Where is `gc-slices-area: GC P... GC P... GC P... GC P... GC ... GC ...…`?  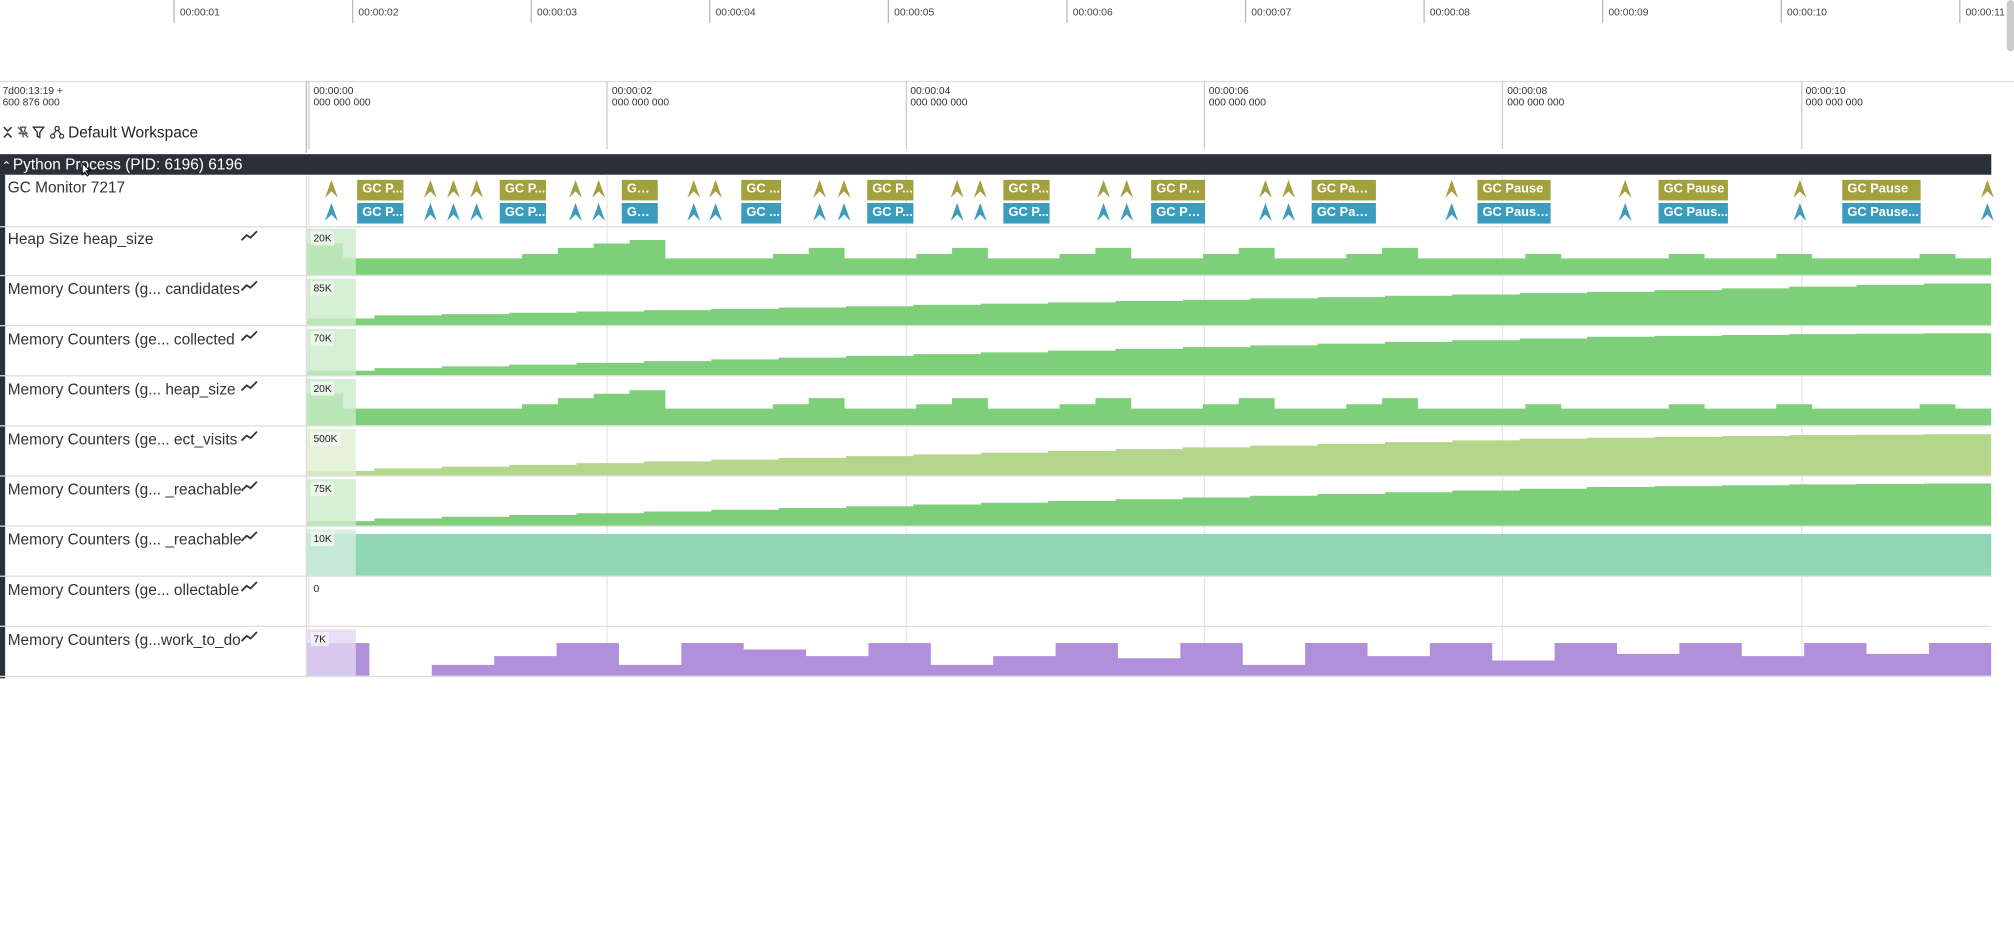 gc-slices-area: GC P... GC P... GC P... GC P... GC ... GC ...… is located at coordinates (1150, 200).